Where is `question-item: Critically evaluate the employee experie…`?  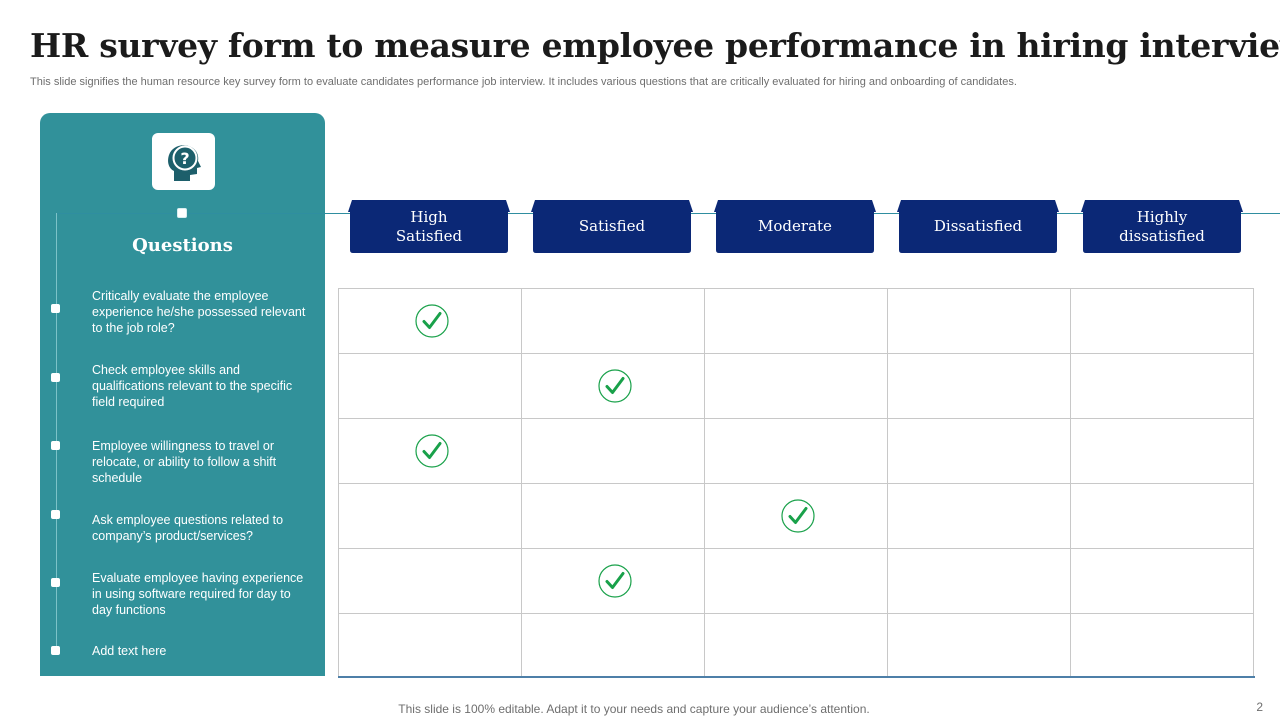 question-item: Critically evaluate the employee experie… is located at coordinates (199, 312).